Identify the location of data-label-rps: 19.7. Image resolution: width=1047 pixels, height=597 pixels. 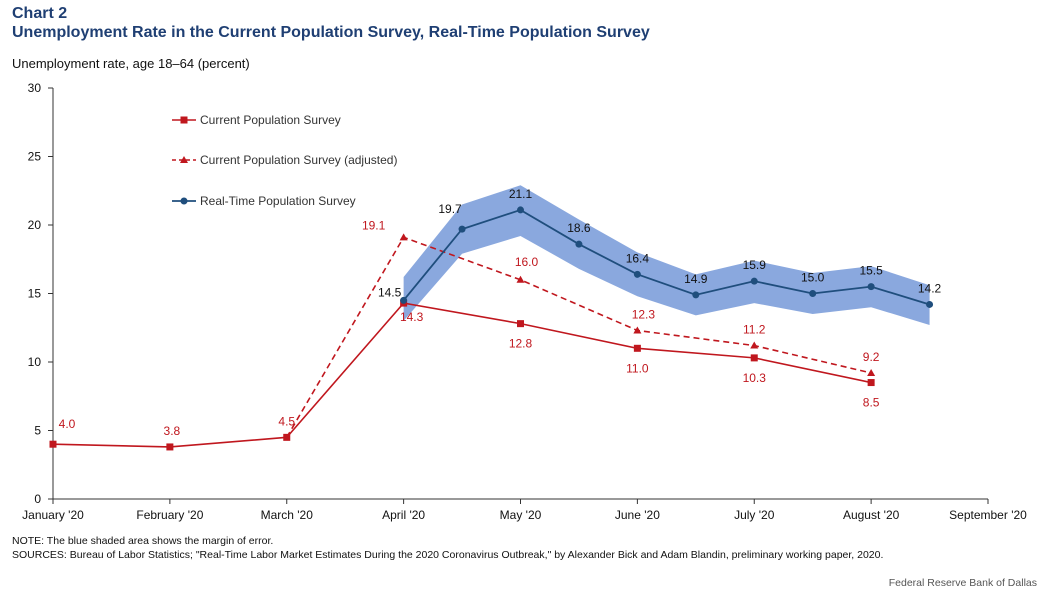
(450, 209).